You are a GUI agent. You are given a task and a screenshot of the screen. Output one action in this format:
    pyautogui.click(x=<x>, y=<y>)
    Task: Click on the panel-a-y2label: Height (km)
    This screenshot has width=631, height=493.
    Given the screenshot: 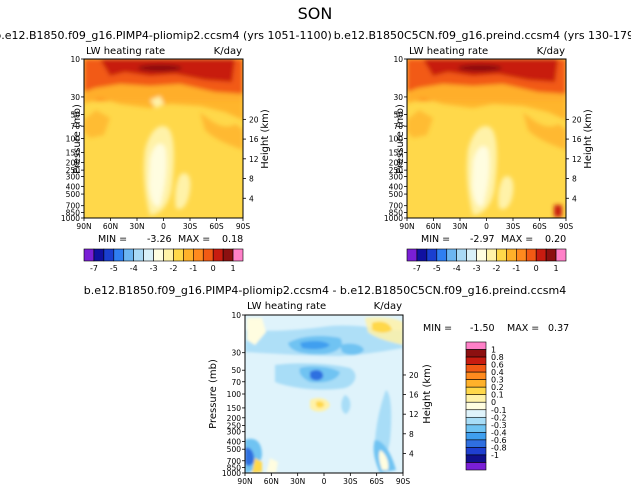 What is the action you would take?
    pyautogui.click(x=265, y=139)
    